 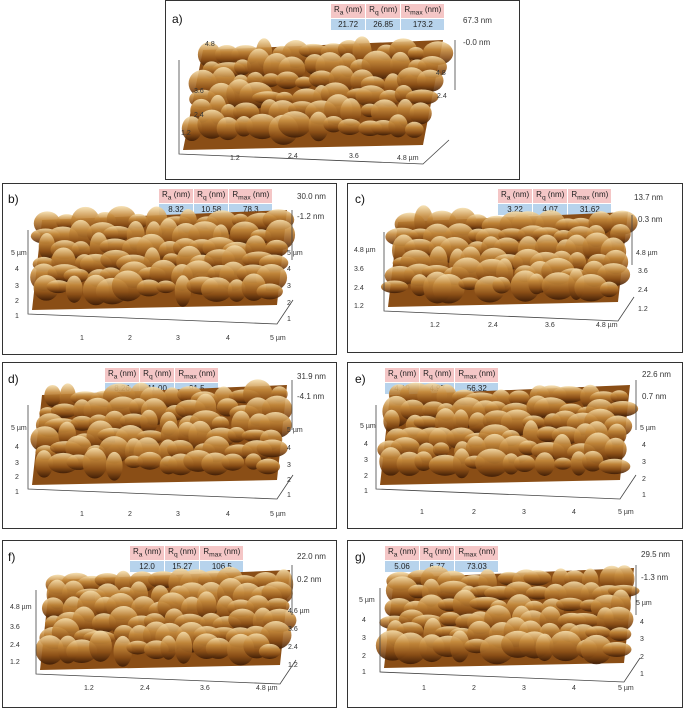 I want to click on x-tick-g: 3, so click(x=524, y=688).